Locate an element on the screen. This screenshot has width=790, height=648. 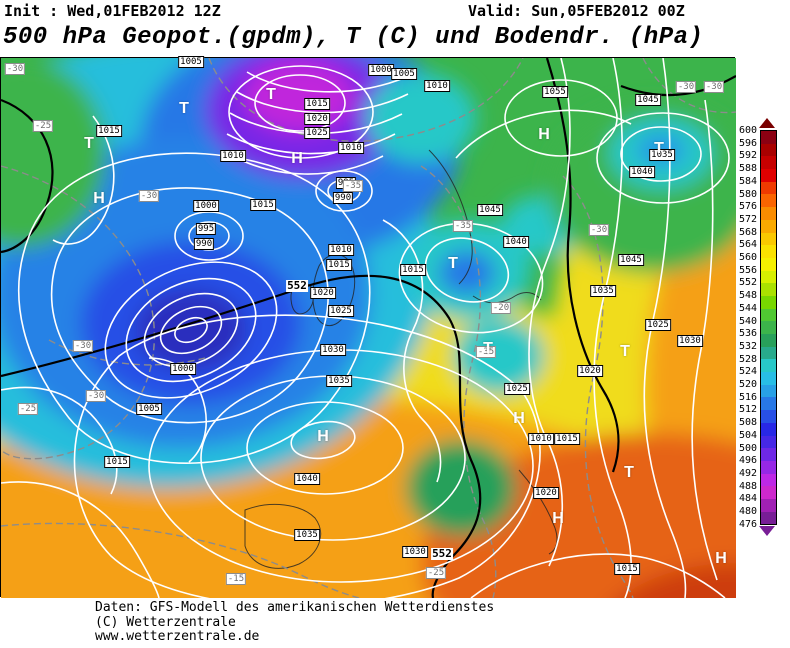
colorbar-tick: 600 is located at coordinates (747, 130).